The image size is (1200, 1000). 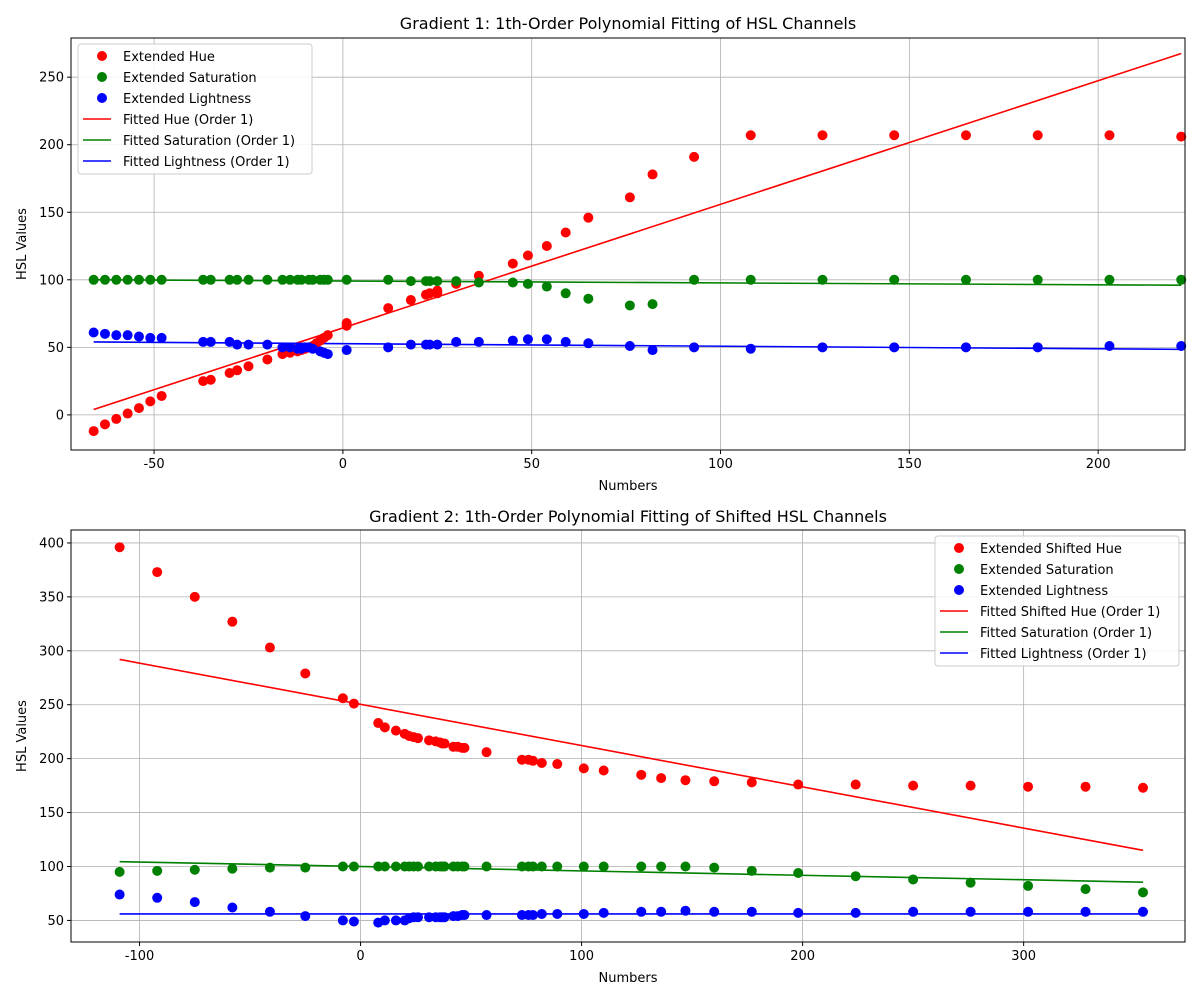 I want to click on chart-1-legend-label: Extended Hue, so click(x=169, y=57).